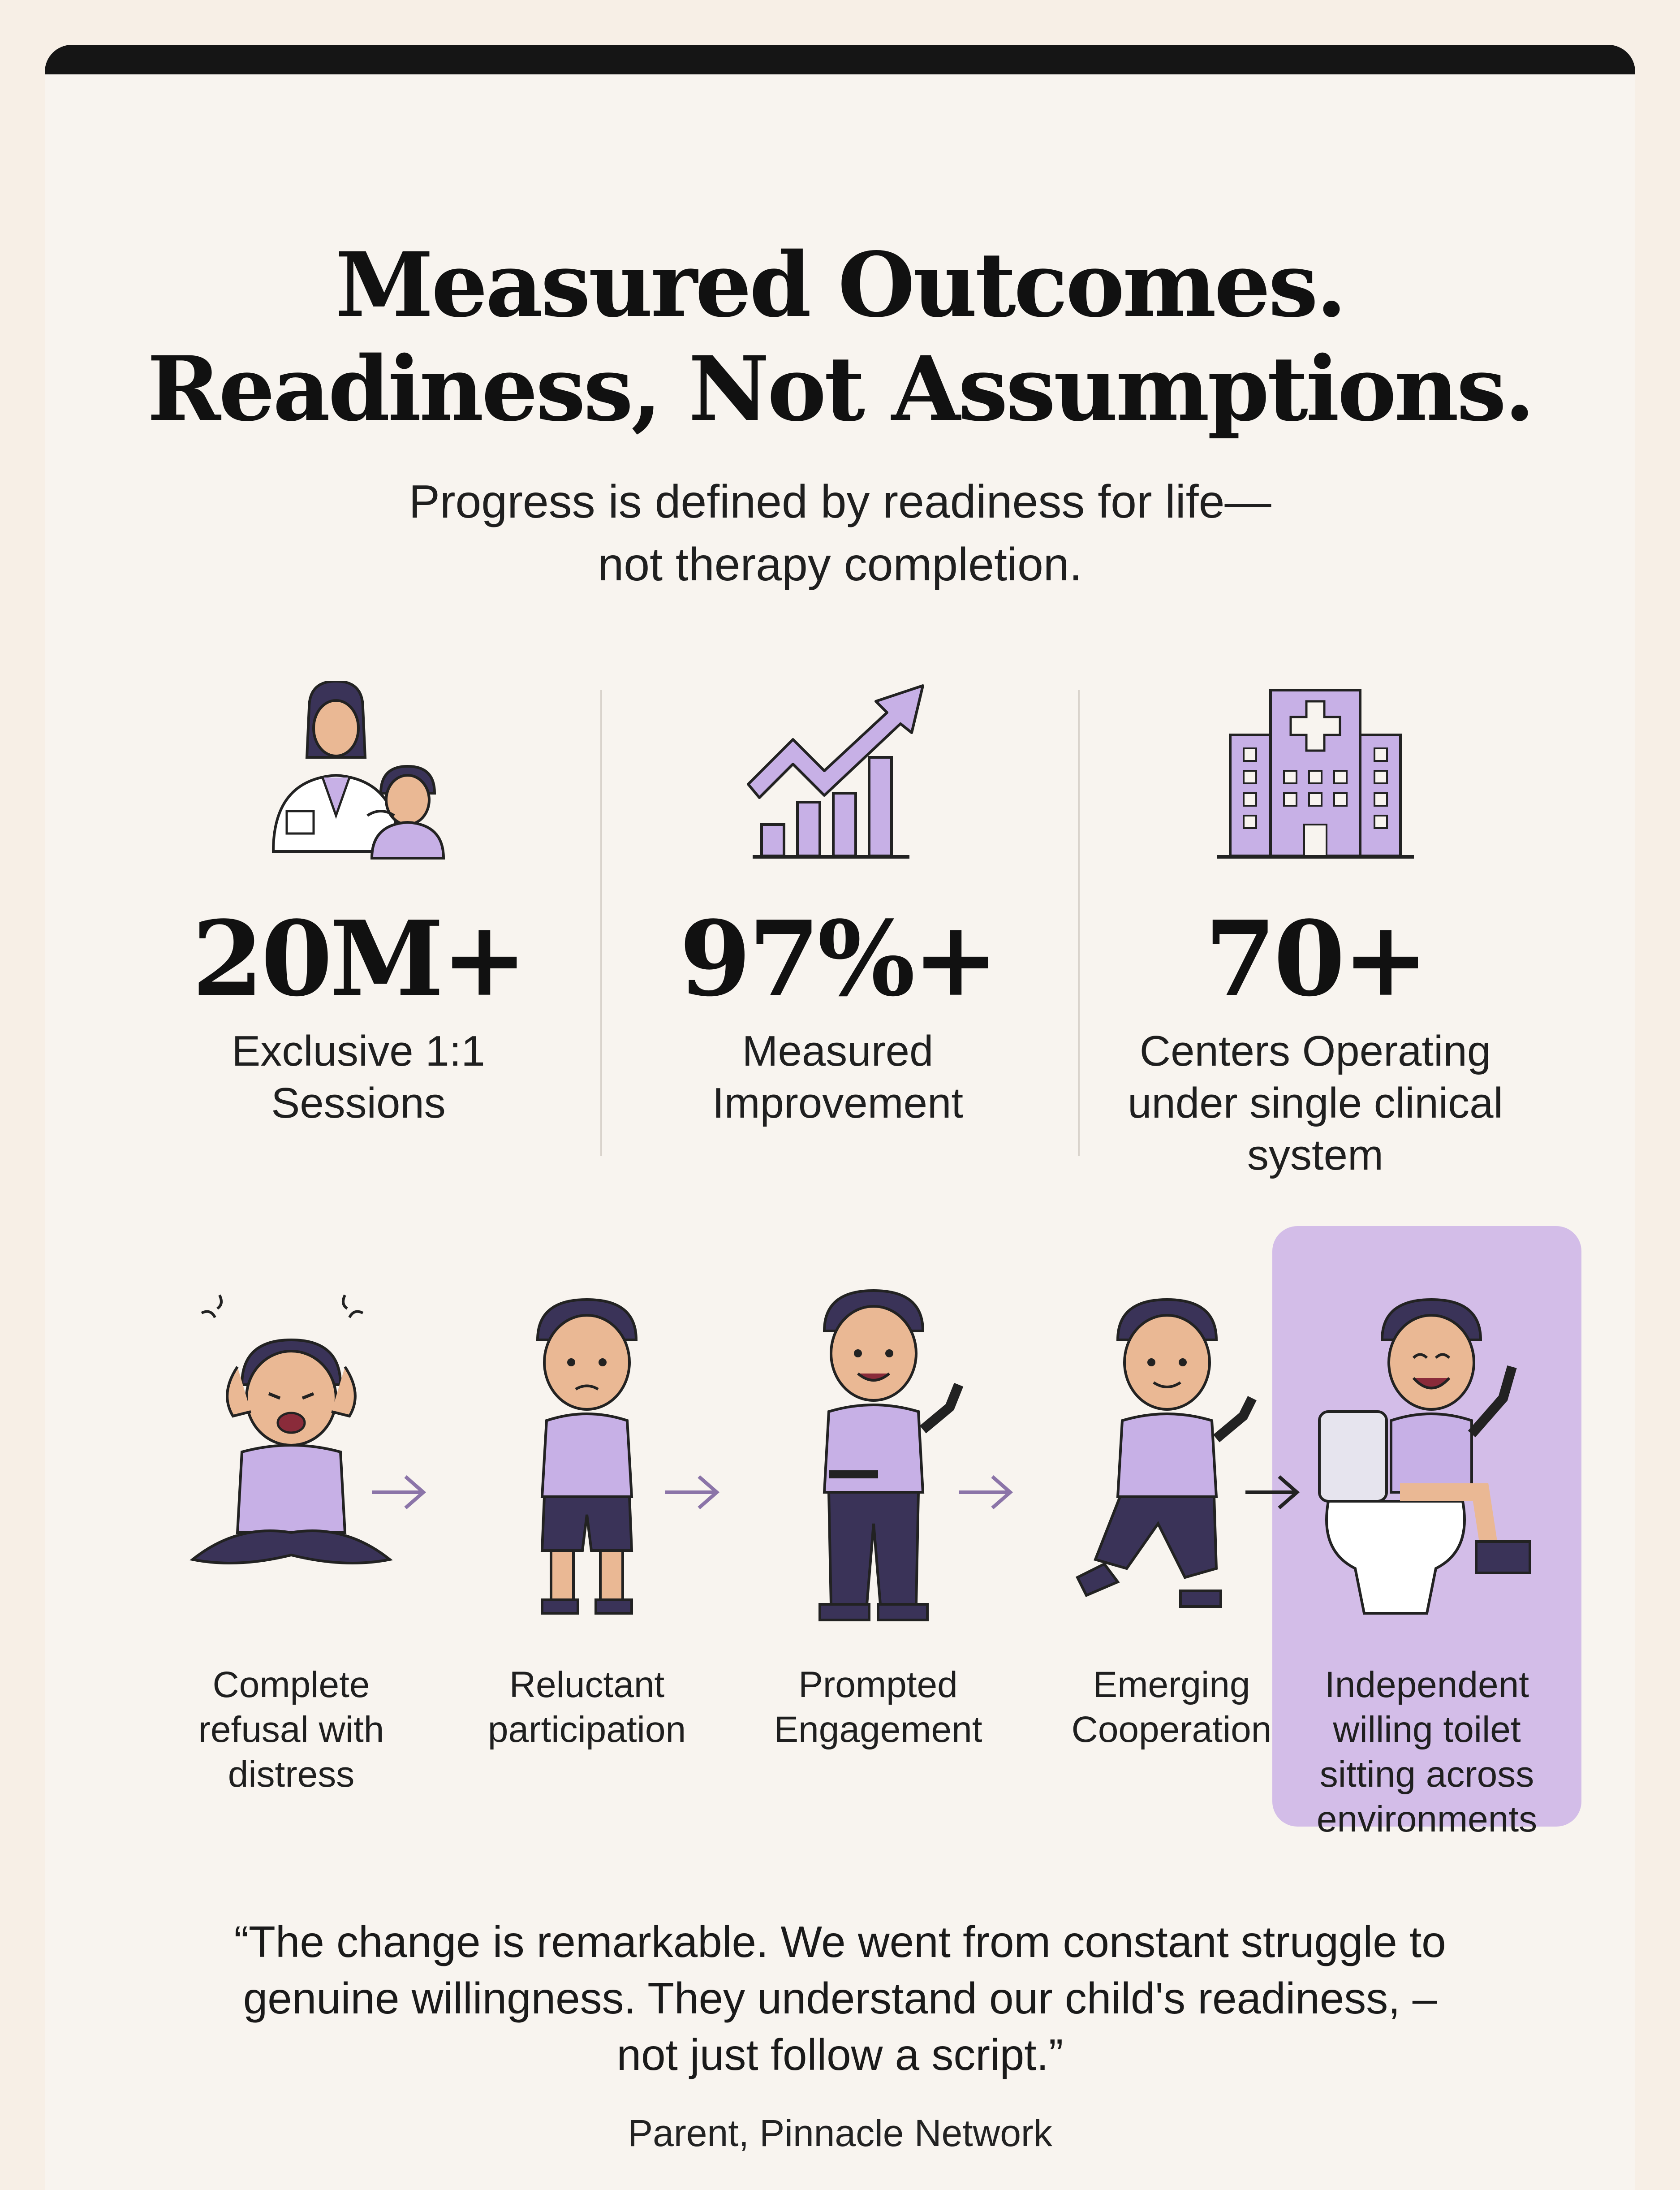  I want to click on stat-label-line: Improvement, so click(838, 1103).